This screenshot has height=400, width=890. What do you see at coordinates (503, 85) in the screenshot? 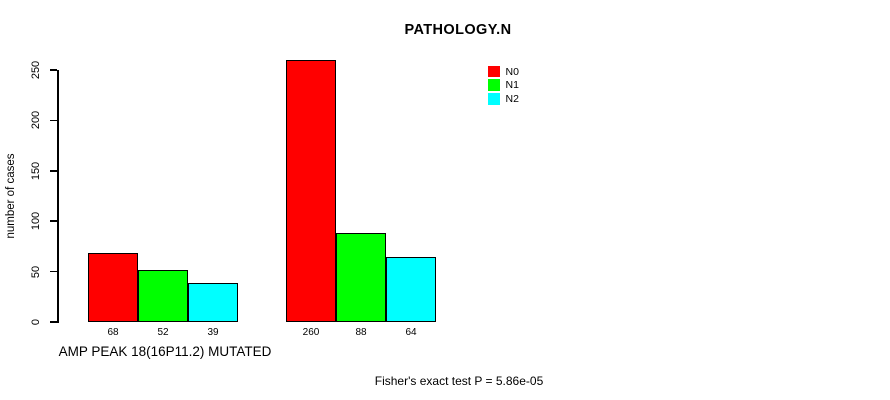
I see `legend-item-n1: N1` at bounding box center [503, 85].